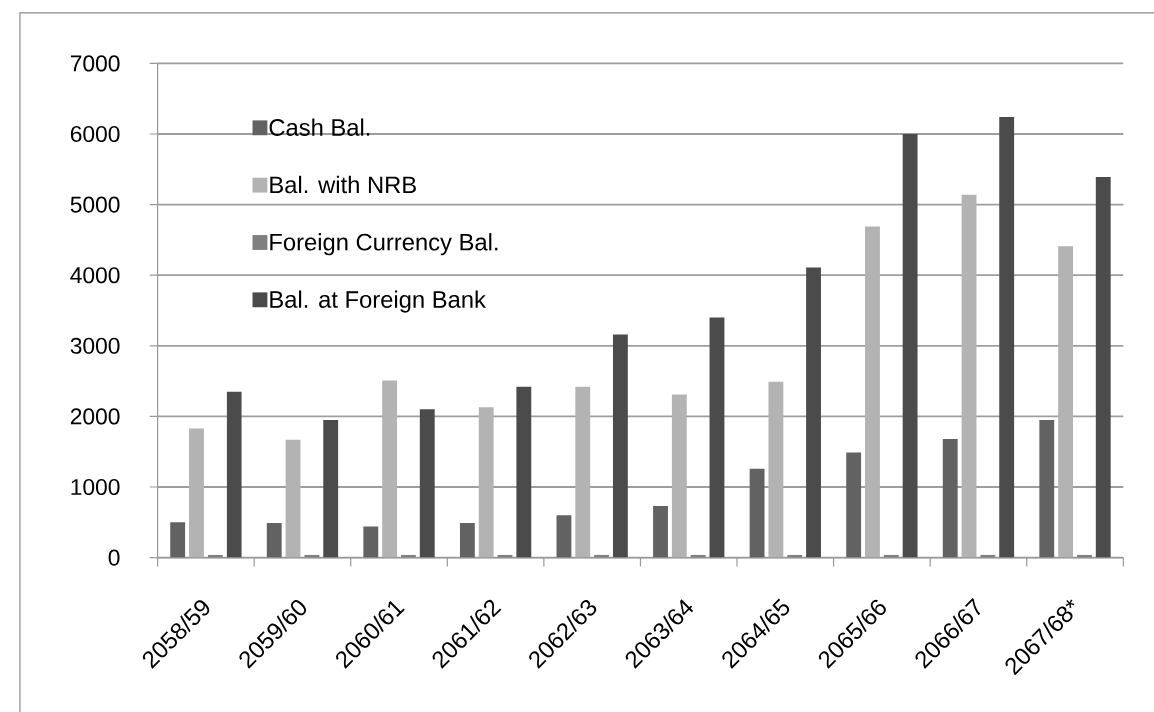 The width and height of the screenshot is (1154, 712). What do you see at coordinates (95, 487) in the screenshot?
I see `y-tick-label: 1000` at bounding box center [95, 487].